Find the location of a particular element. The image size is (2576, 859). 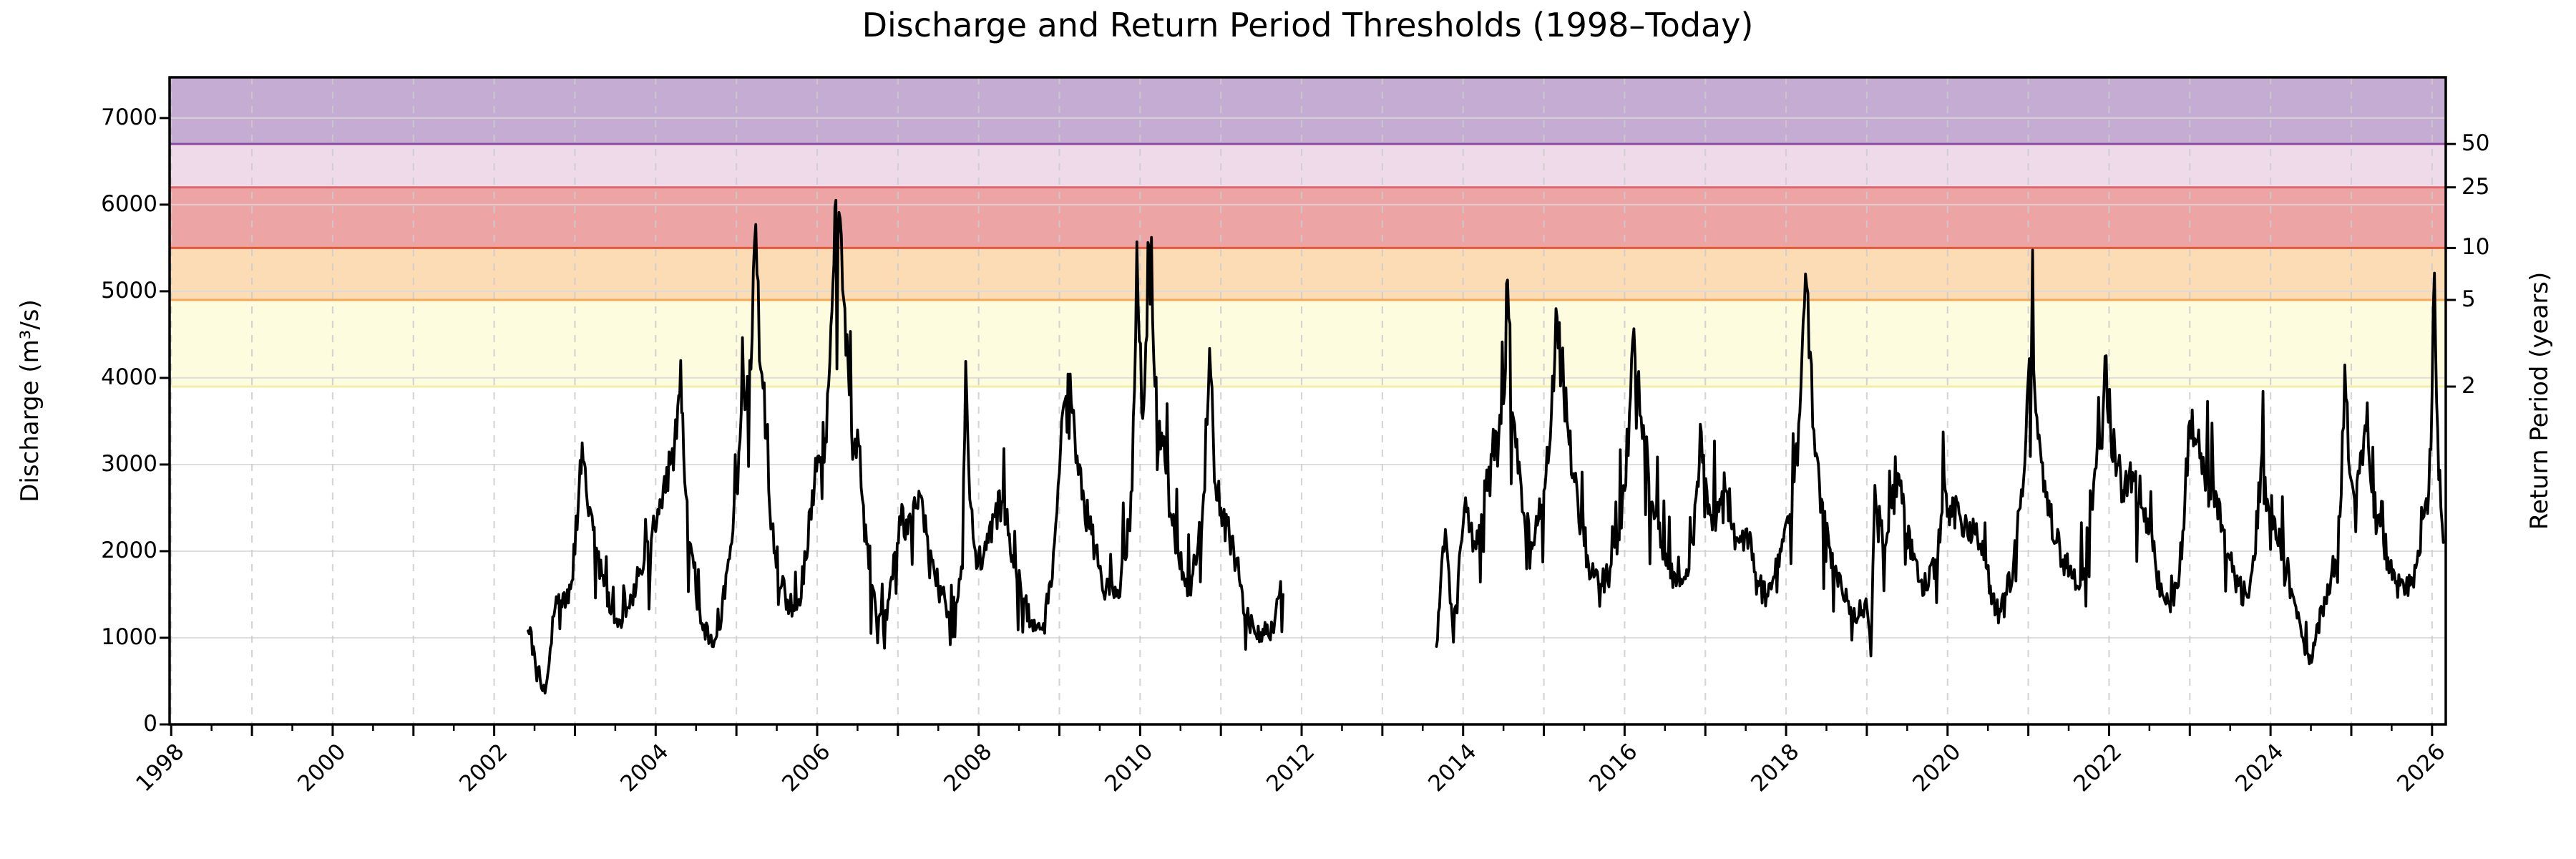

y2-tick-label-50: 50 is located at coordinates (2476, 143).